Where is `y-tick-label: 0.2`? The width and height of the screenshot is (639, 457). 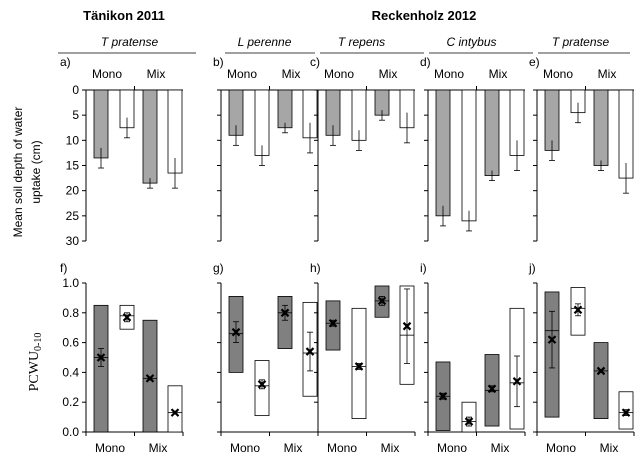 y-tick-label: 0.2 is located at coordinates (70, 402).